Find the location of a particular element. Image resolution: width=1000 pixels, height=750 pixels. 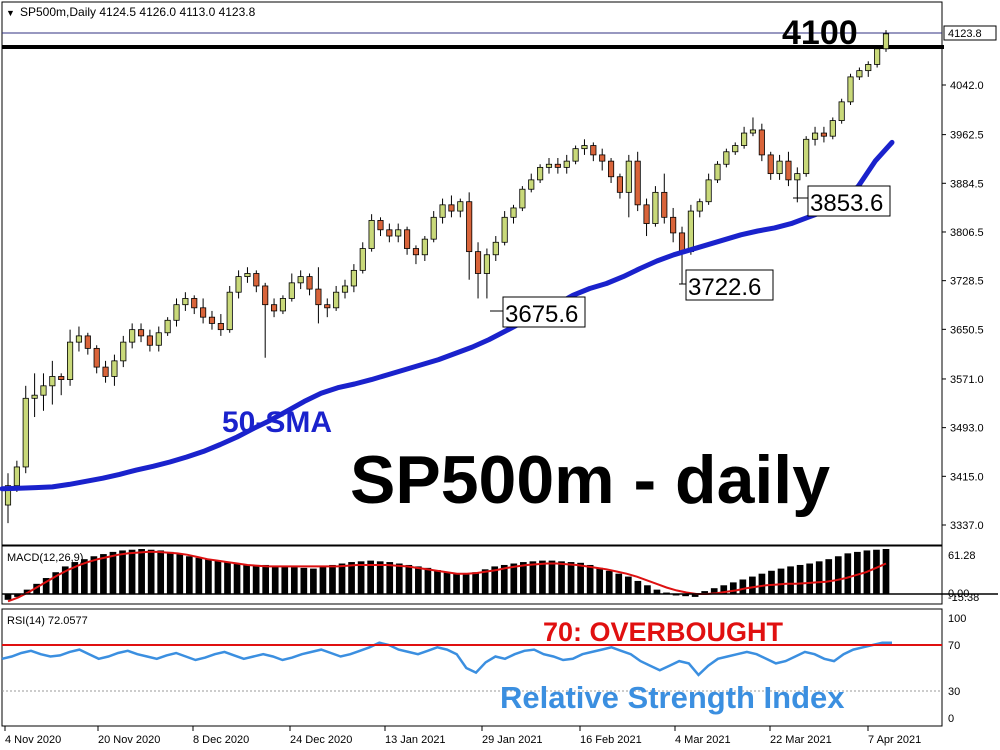

time-tick-label: 7 Apr 2021 is located at coordinates (894, 740).